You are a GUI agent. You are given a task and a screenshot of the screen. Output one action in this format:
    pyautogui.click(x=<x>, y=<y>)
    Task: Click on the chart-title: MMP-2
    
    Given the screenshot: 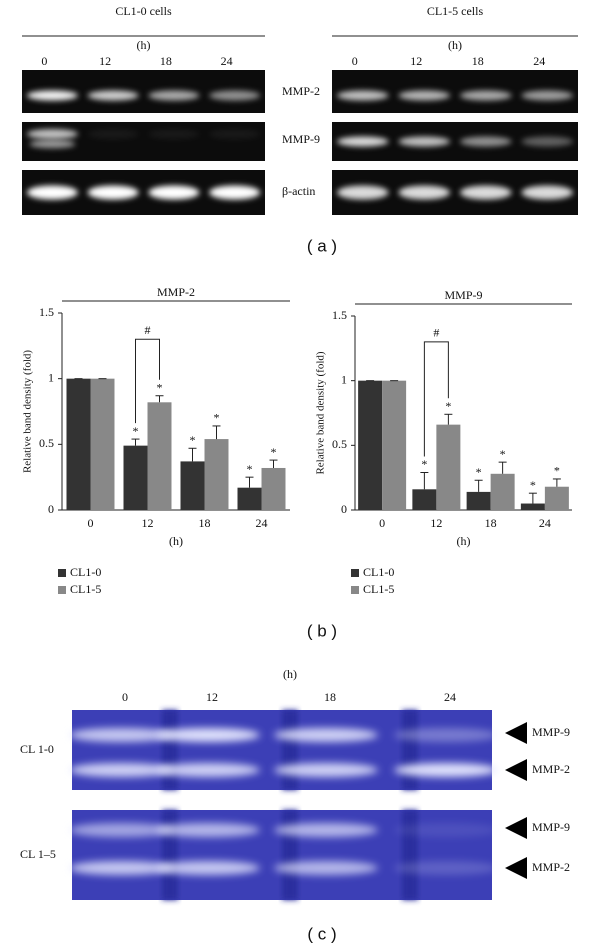 What is the action you would take?
    pyautogui.click(x=176, y=292)
    